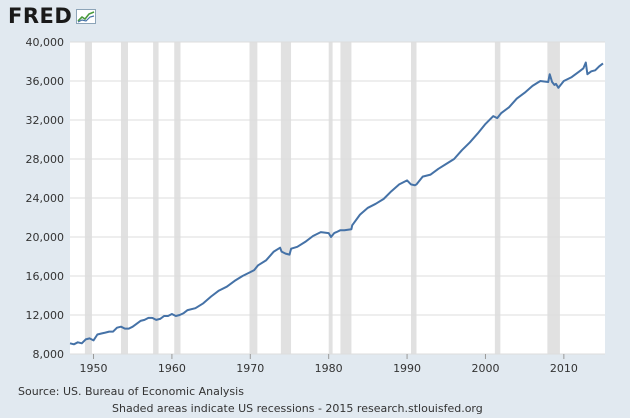  I want to click on x-tick-label: 1960, so click(172, 368).